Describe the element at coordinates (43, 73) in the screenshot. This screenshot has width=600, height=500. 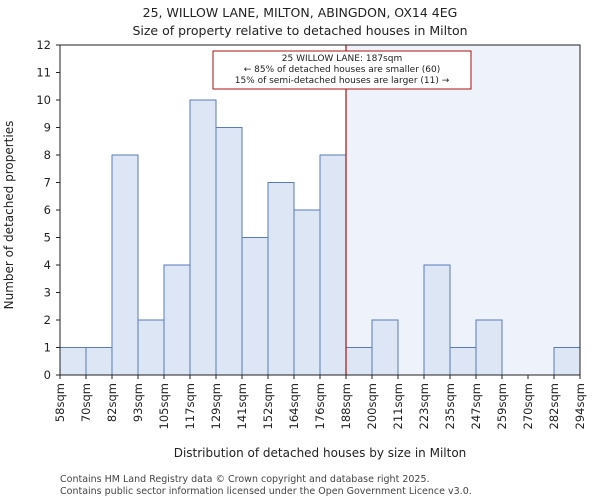
I see `y-tick-label: 11` at that location.